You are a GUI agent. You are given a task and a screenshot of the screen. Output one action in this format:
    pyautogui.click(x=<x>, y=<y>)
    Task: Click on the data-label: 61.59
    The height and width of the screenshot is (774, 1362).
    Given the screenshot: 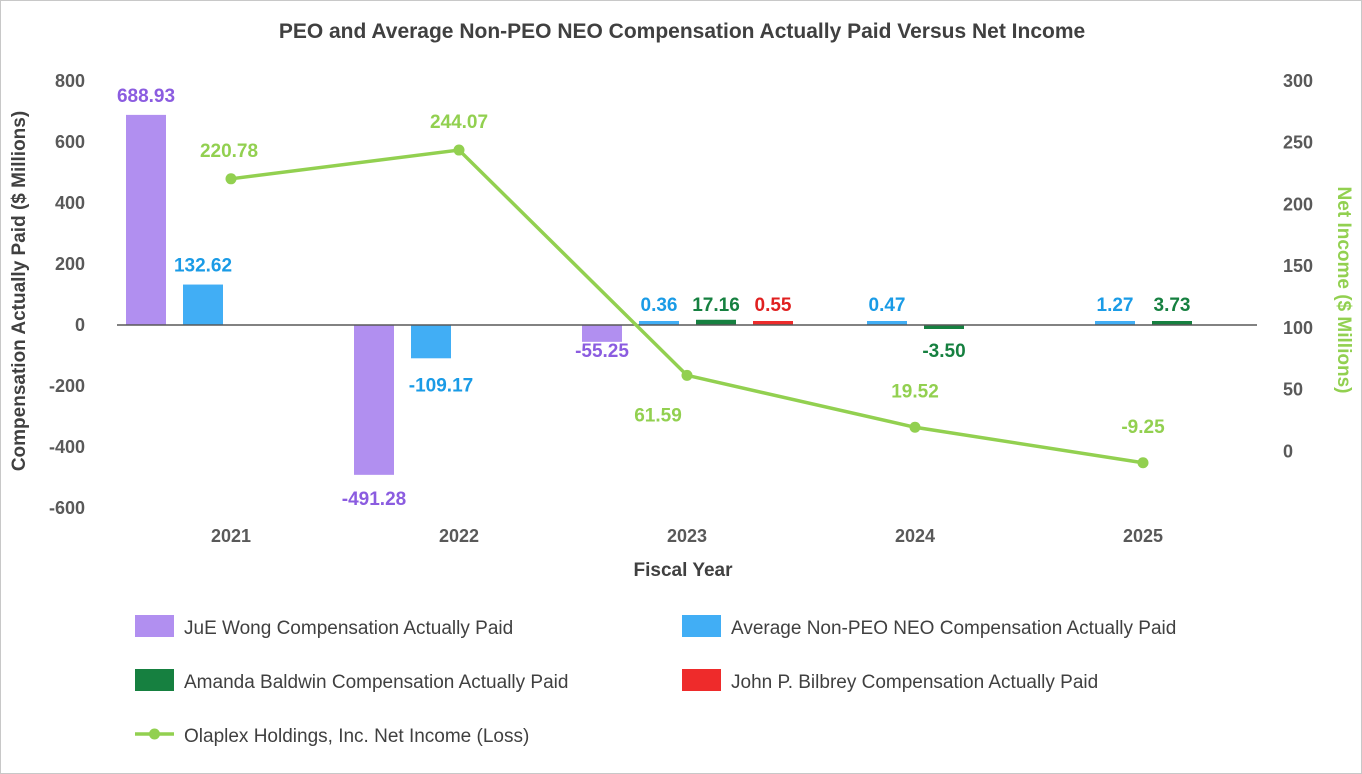 What is the action you would take?
    pyautogui.click(x=658, y=415)
    